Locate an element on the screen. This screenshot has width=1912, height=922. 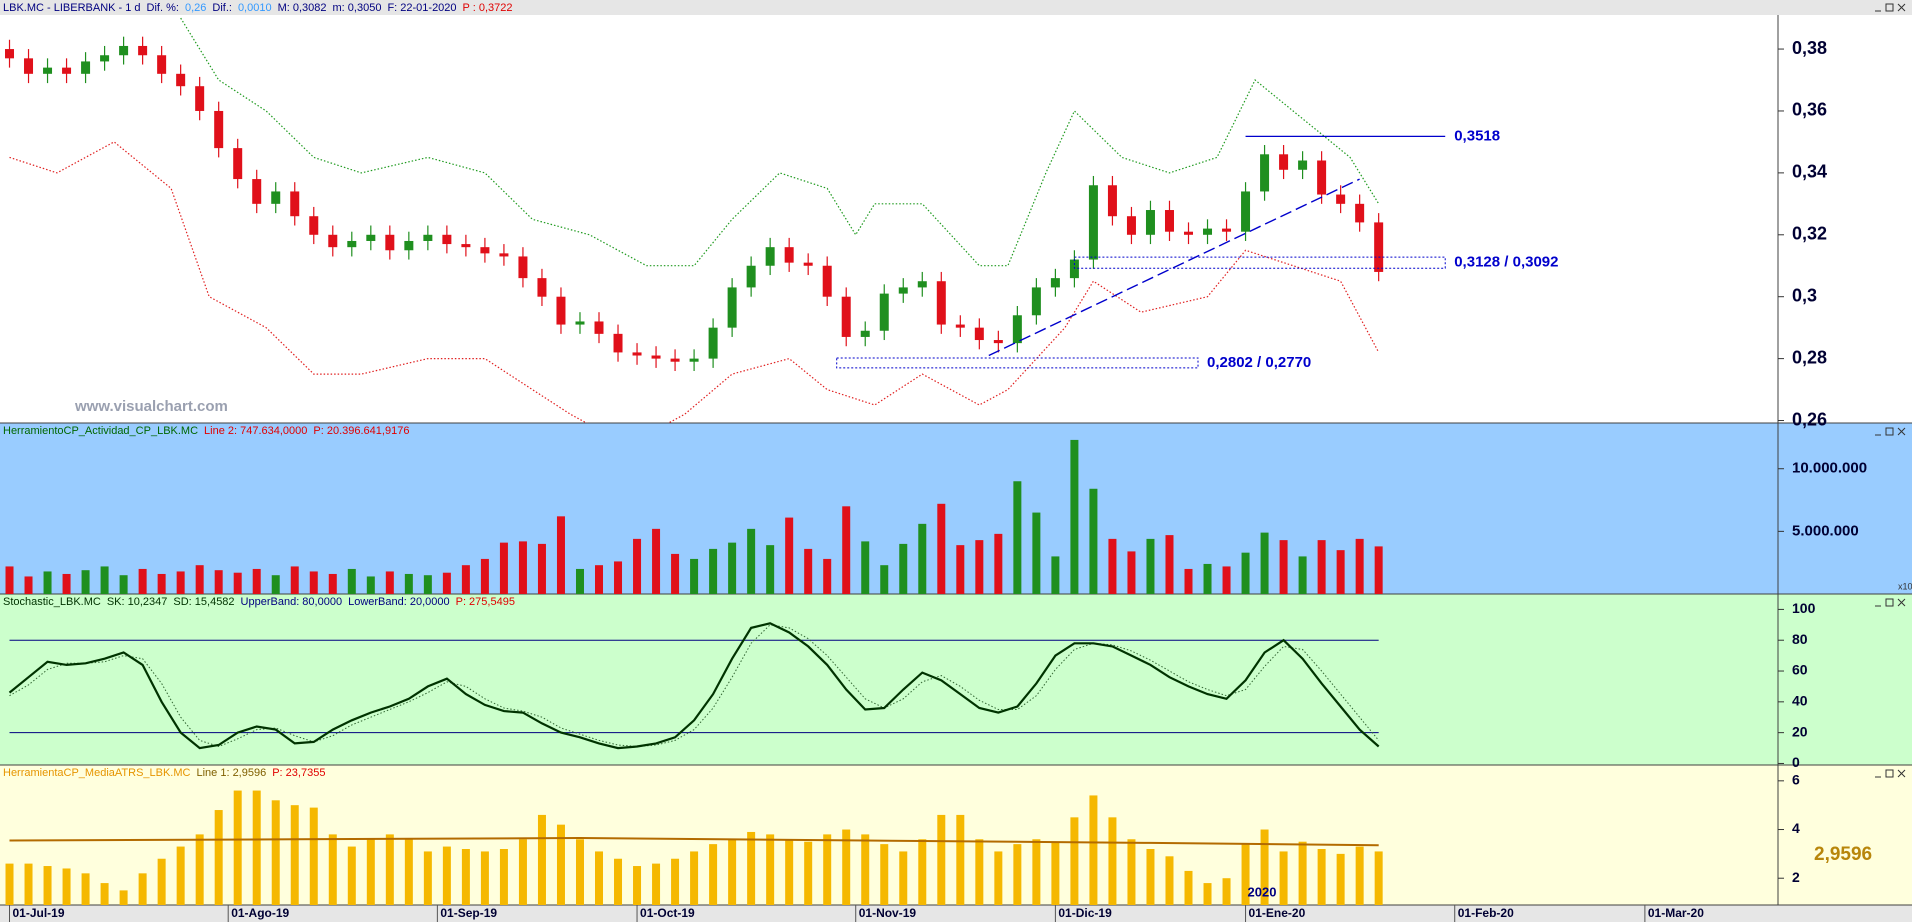
stochastic-plot is located at coordinates (694, 686).